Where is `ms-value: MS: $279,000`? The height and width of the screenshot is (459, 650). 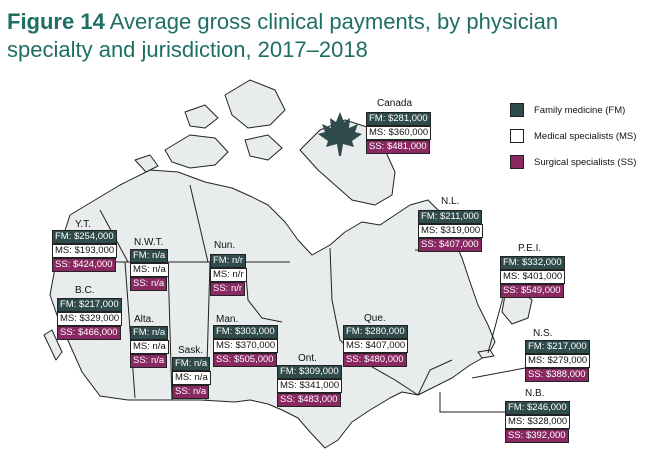
ms-value: MS: $279,000 is located at coordinates (558, 361).